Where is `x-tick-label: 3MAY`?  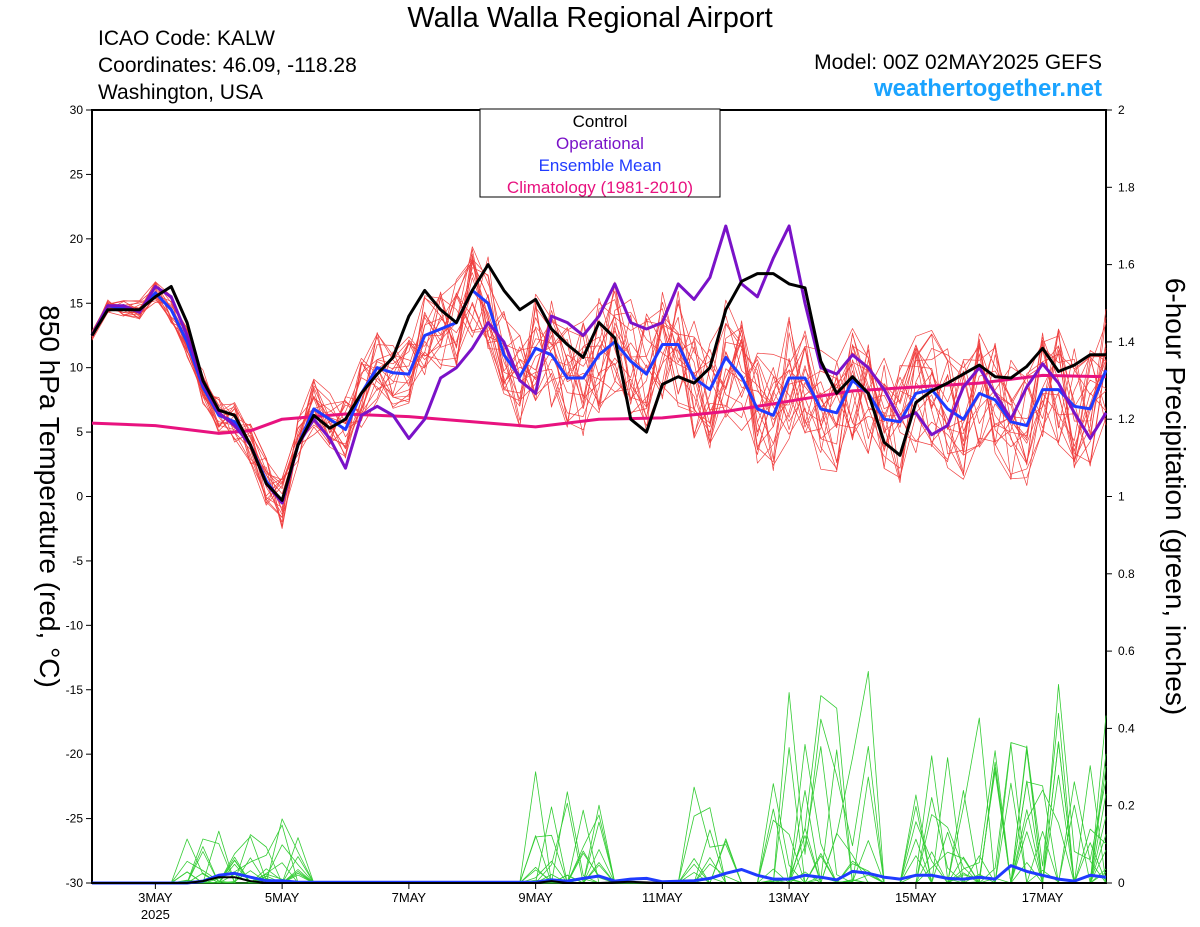 x-tick-label: 3MAY is located at coordinates (155, 897).